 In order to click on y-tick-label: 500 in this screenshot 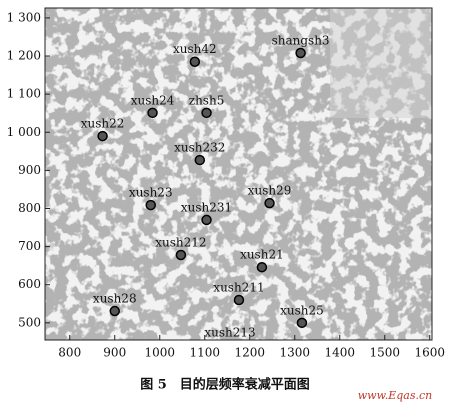, I will do `click(29, 322)`.